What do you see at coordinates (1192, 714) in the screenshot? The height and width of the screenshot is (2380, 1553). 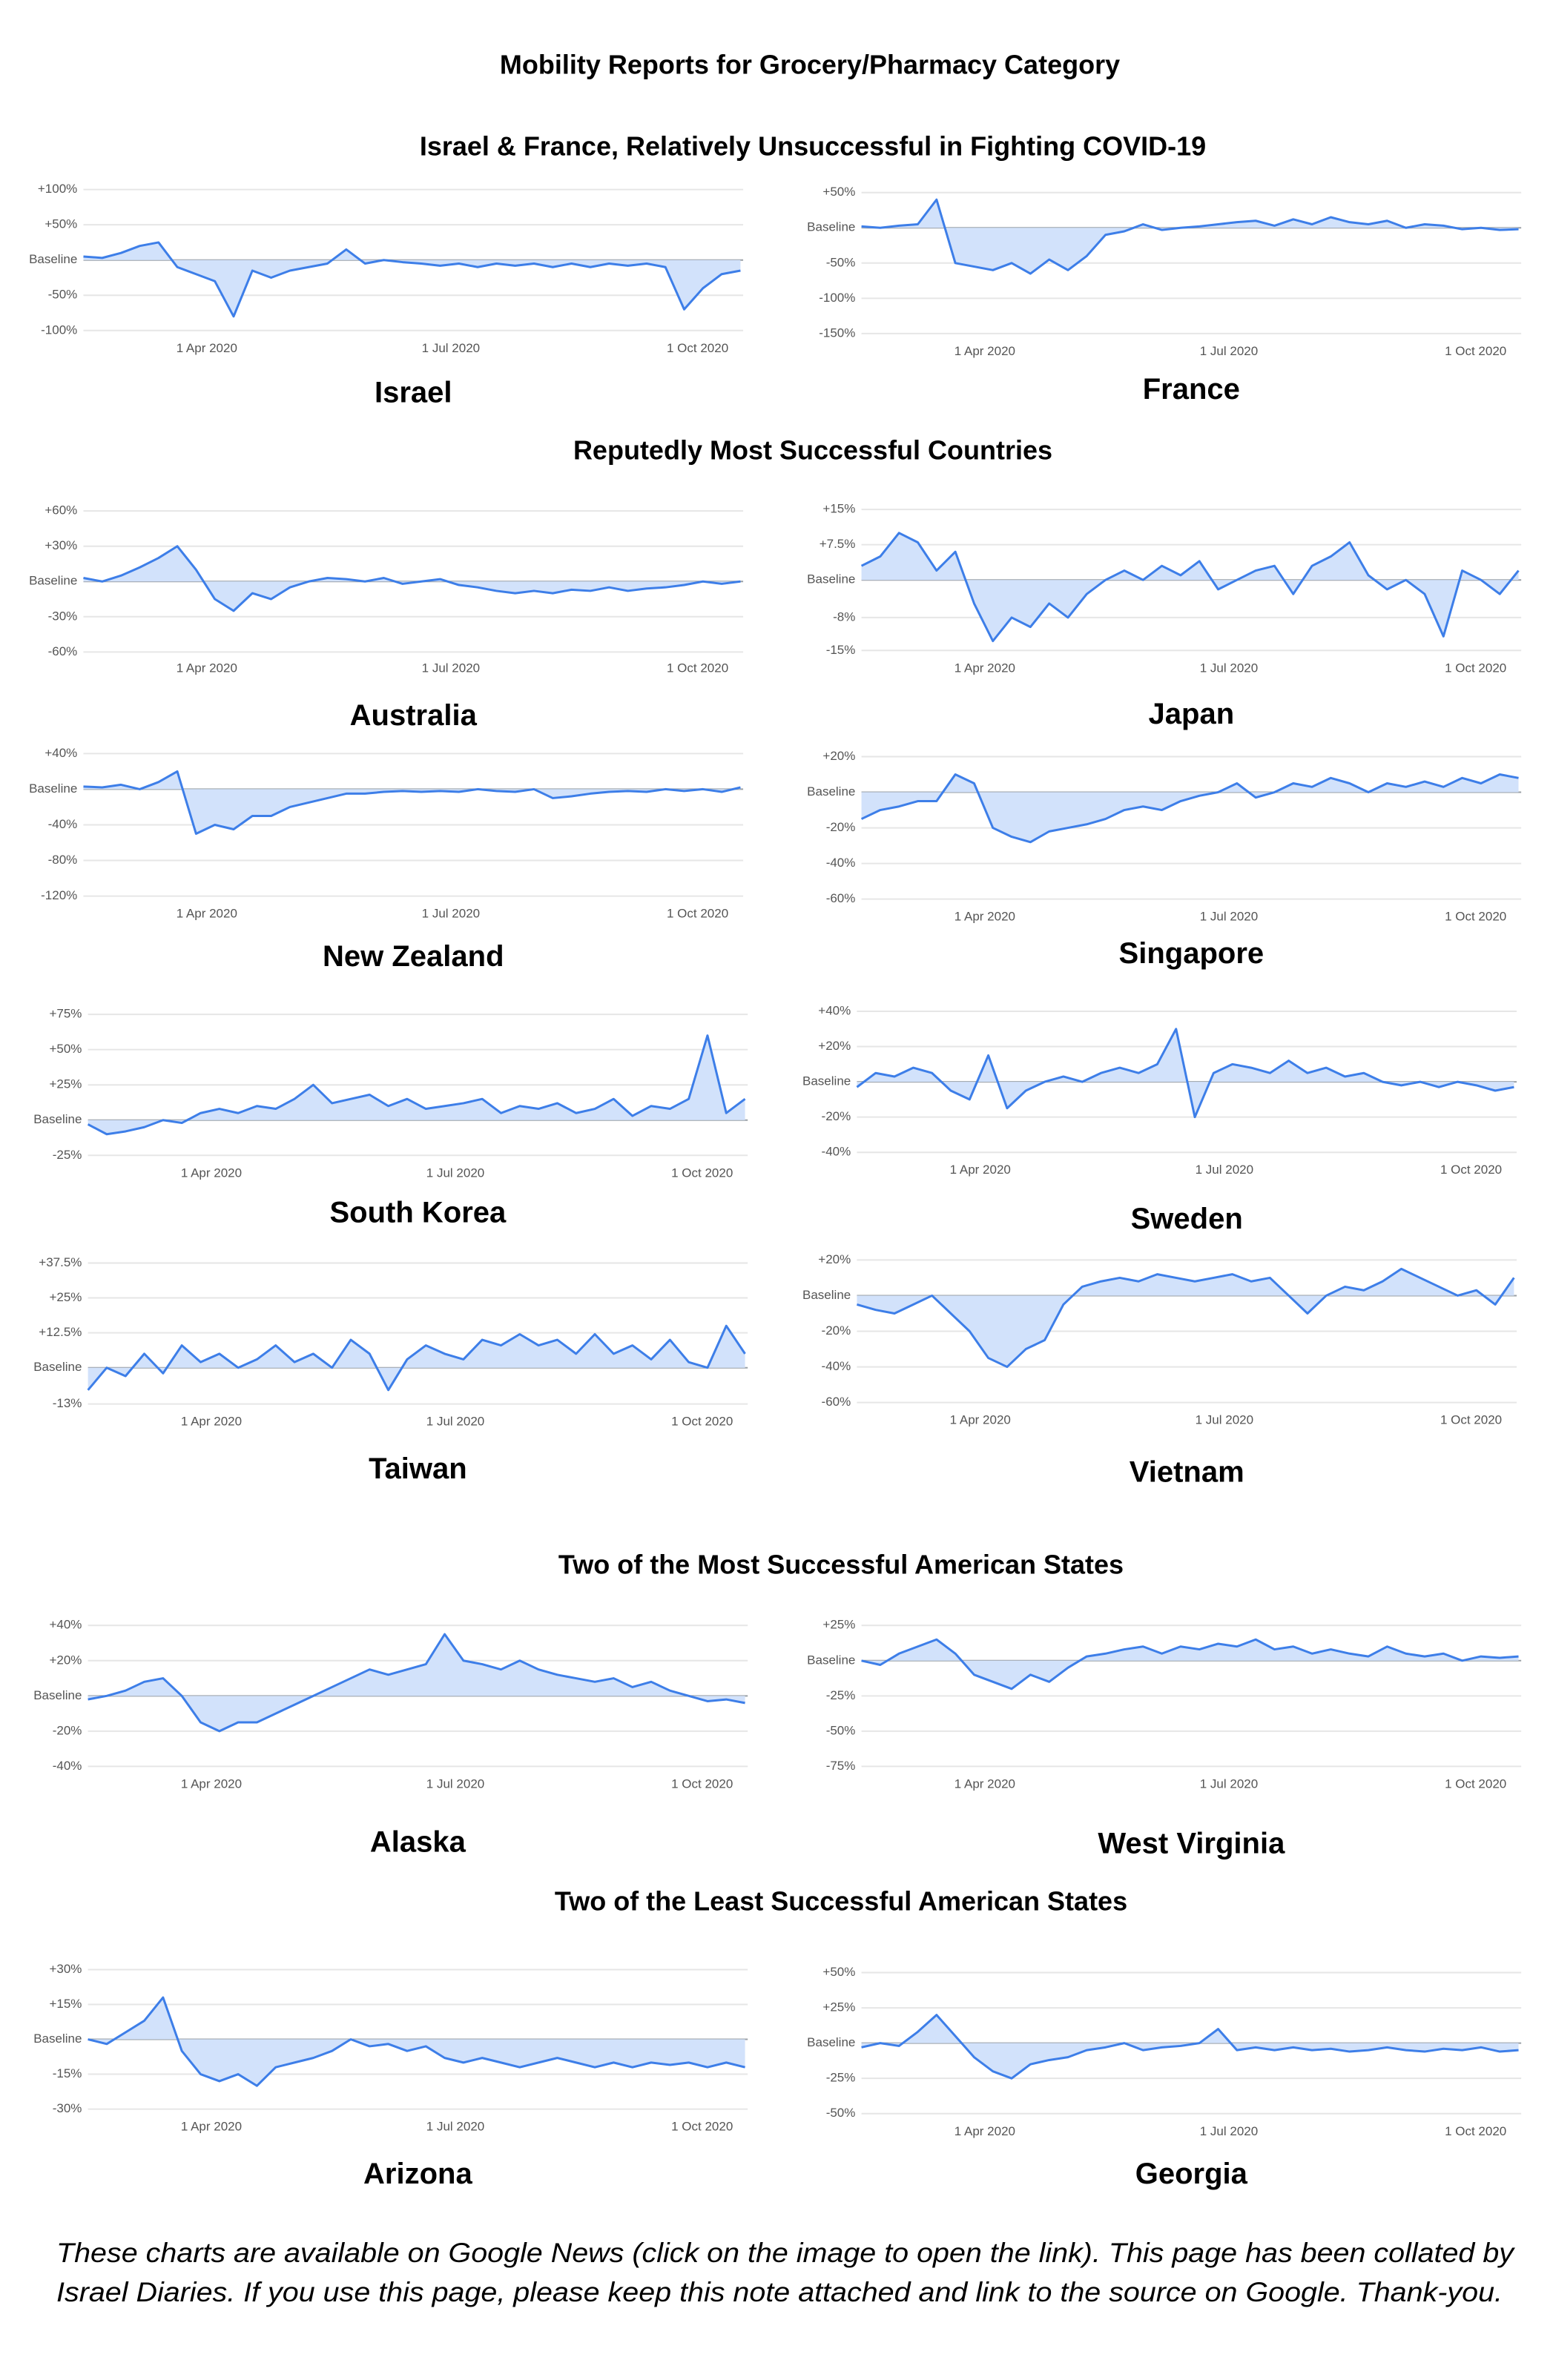 I see `chart-title: Japan` at bounding box center [1192, 714].